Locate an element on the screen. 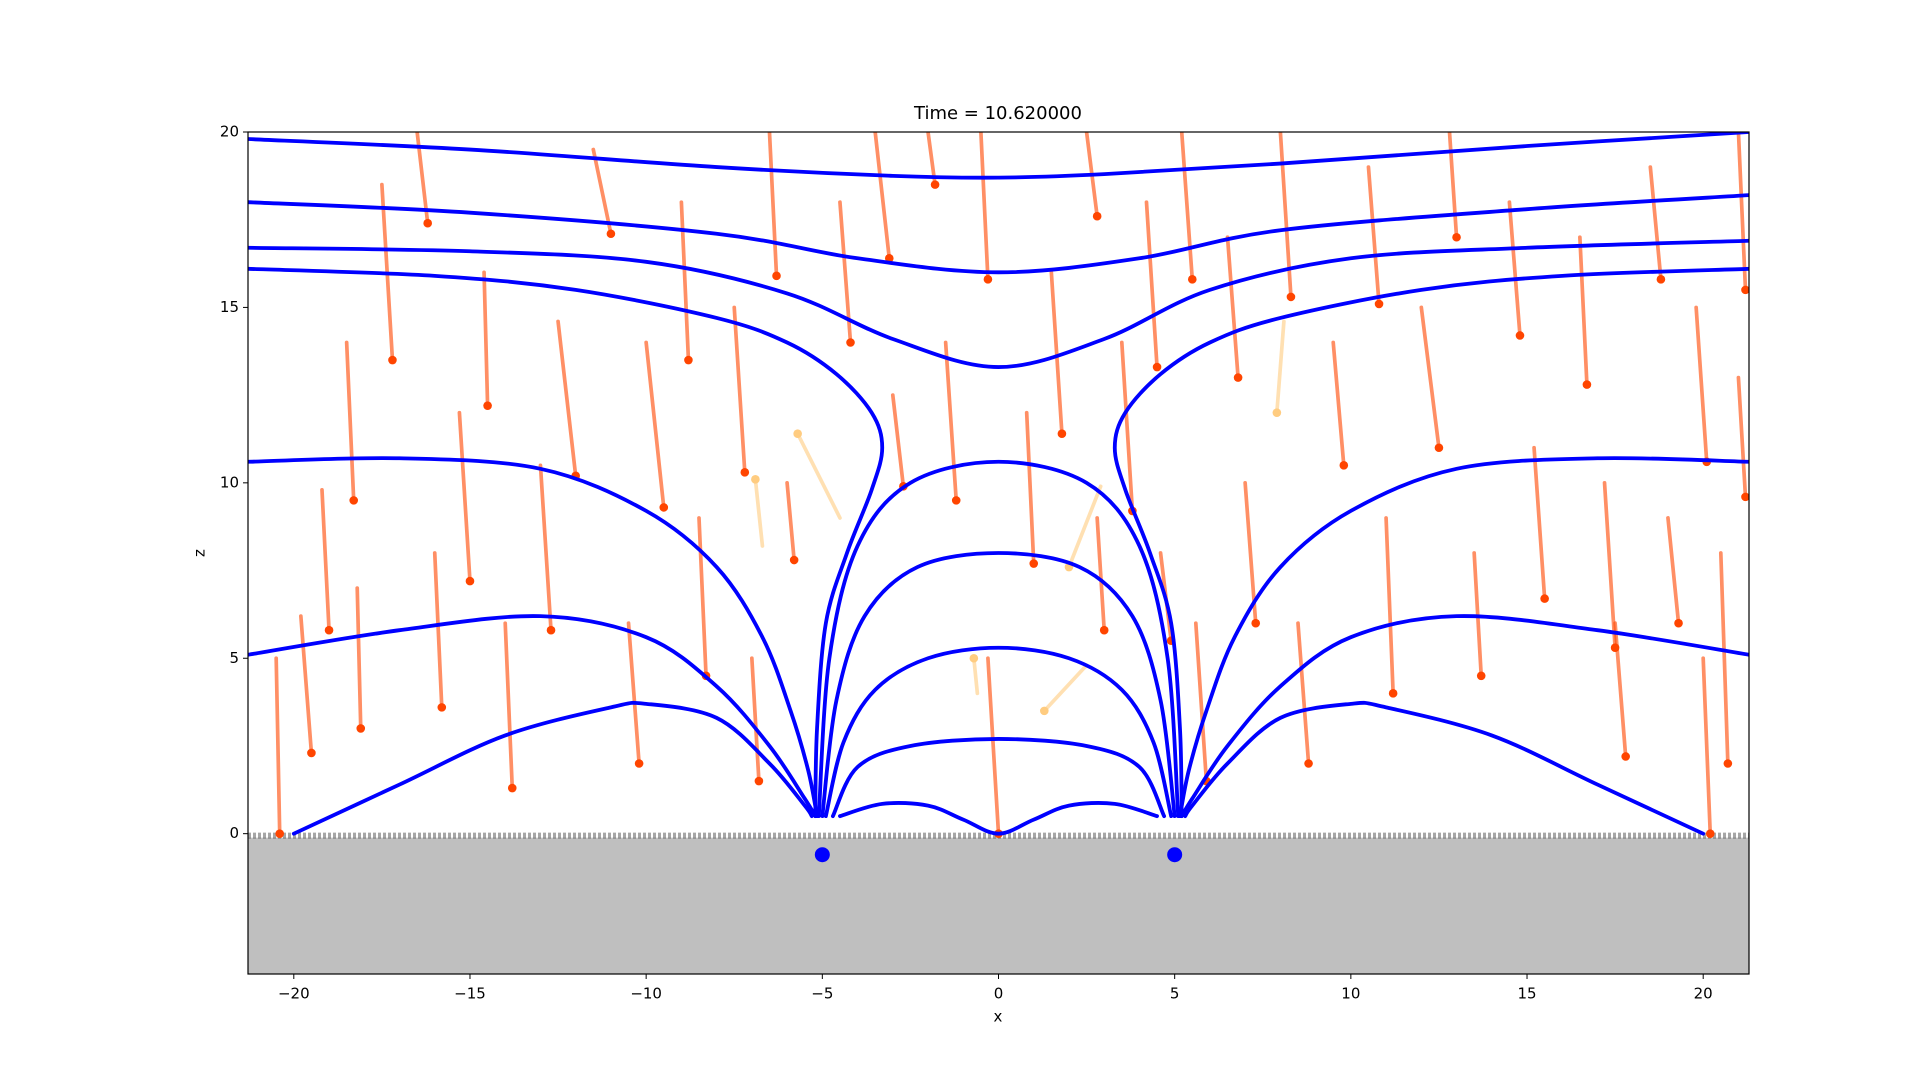 This screenshot has height=1080, width=1920. chart-title: Time = 10.620000 is located at coordinates (997, 113).